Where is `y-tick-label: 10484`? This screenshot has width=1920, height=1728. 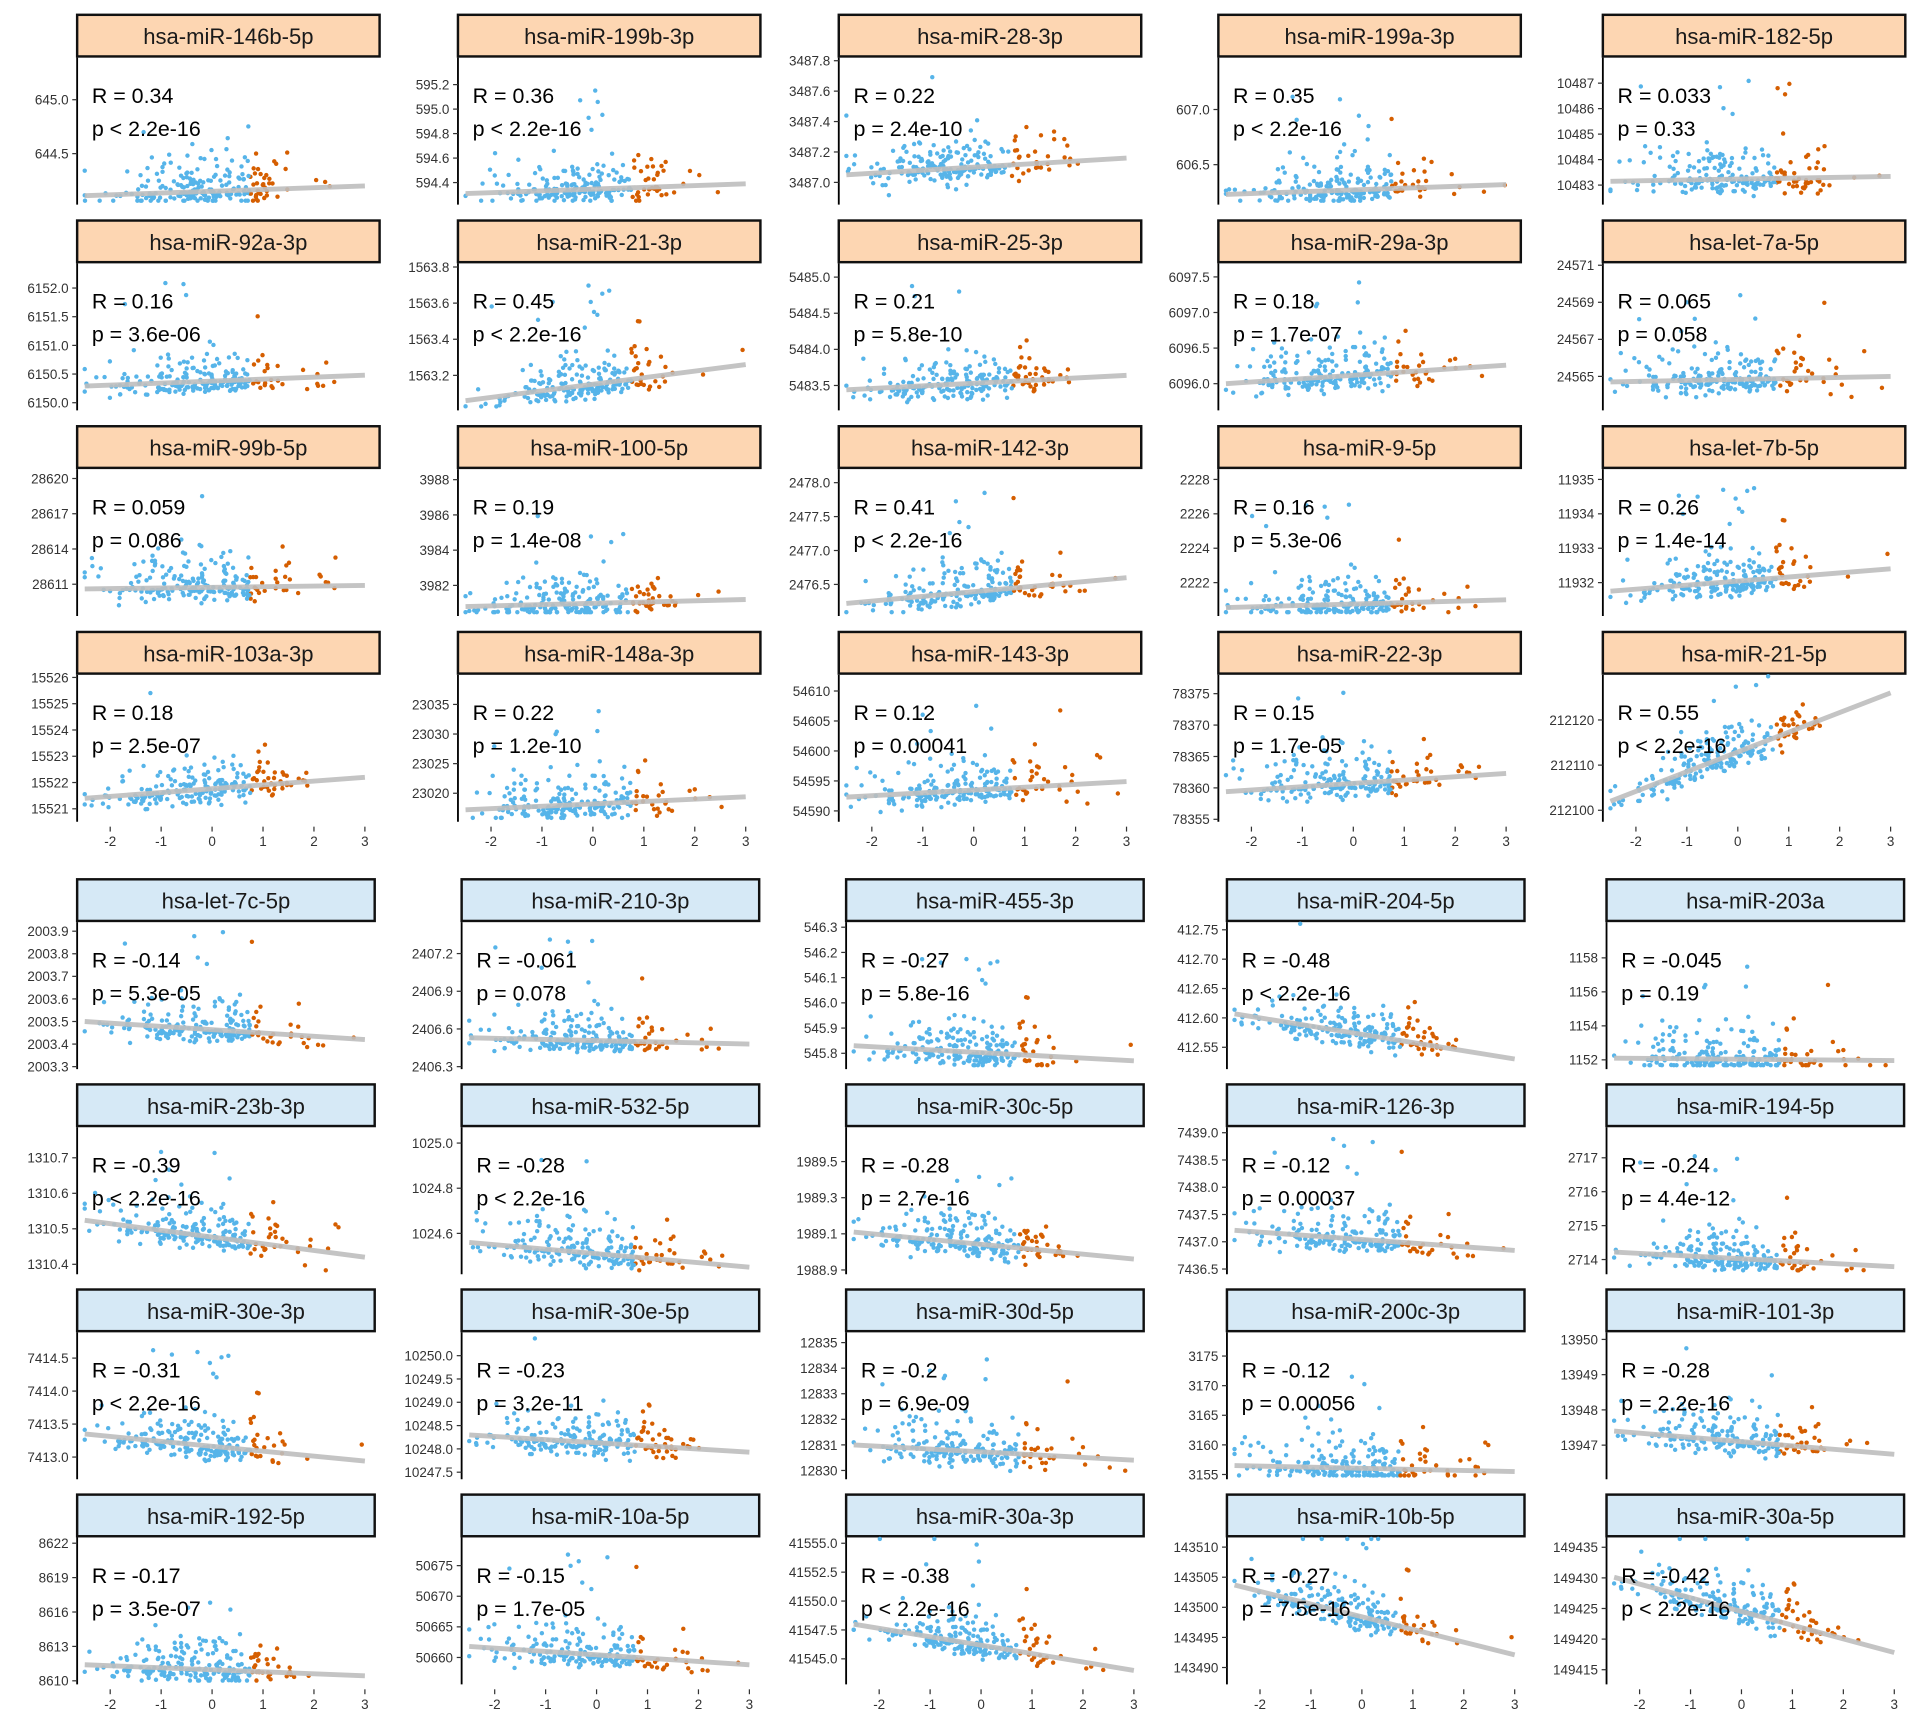 y-tick-label: 10484 is located at coordinates (1576, 160).